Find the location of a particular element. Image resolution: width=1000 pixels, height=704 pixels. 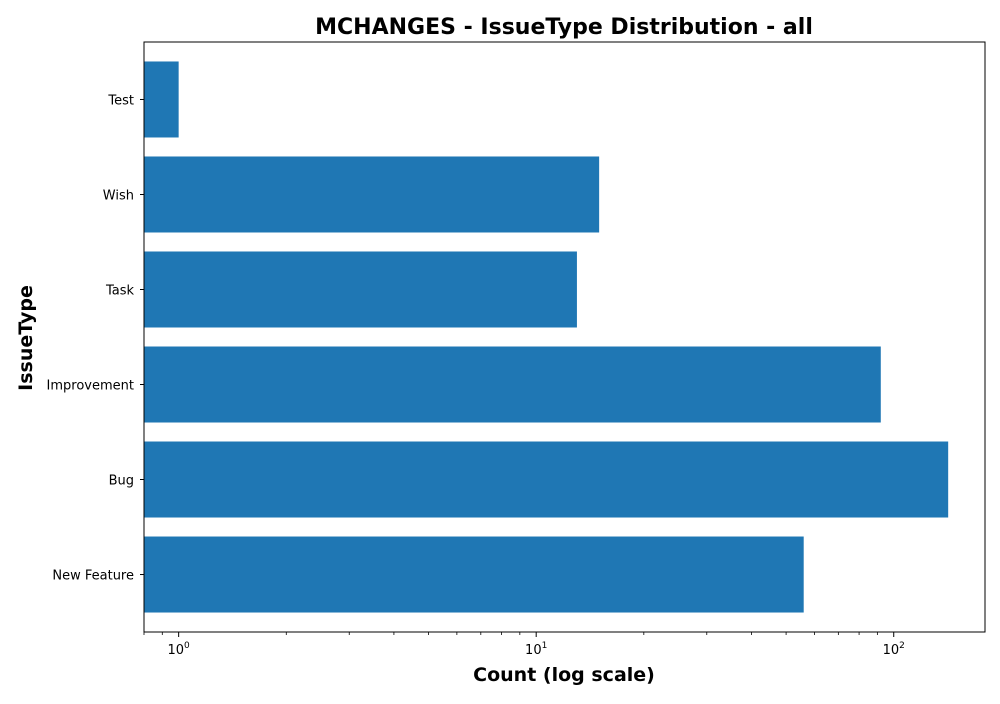

x-tick-label-exponent: 0 is located at coordinates (187, 646).